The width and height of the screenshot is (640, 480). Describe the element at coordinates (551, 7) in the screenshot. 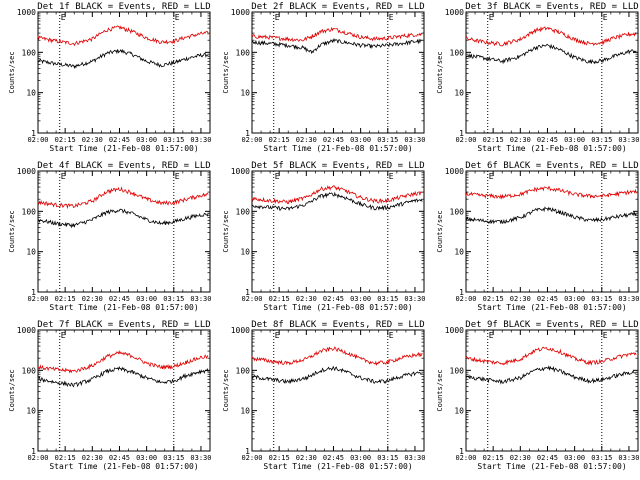

I see `chart-title: Det 3f BLACK = Events, RED = LLD` at that location.